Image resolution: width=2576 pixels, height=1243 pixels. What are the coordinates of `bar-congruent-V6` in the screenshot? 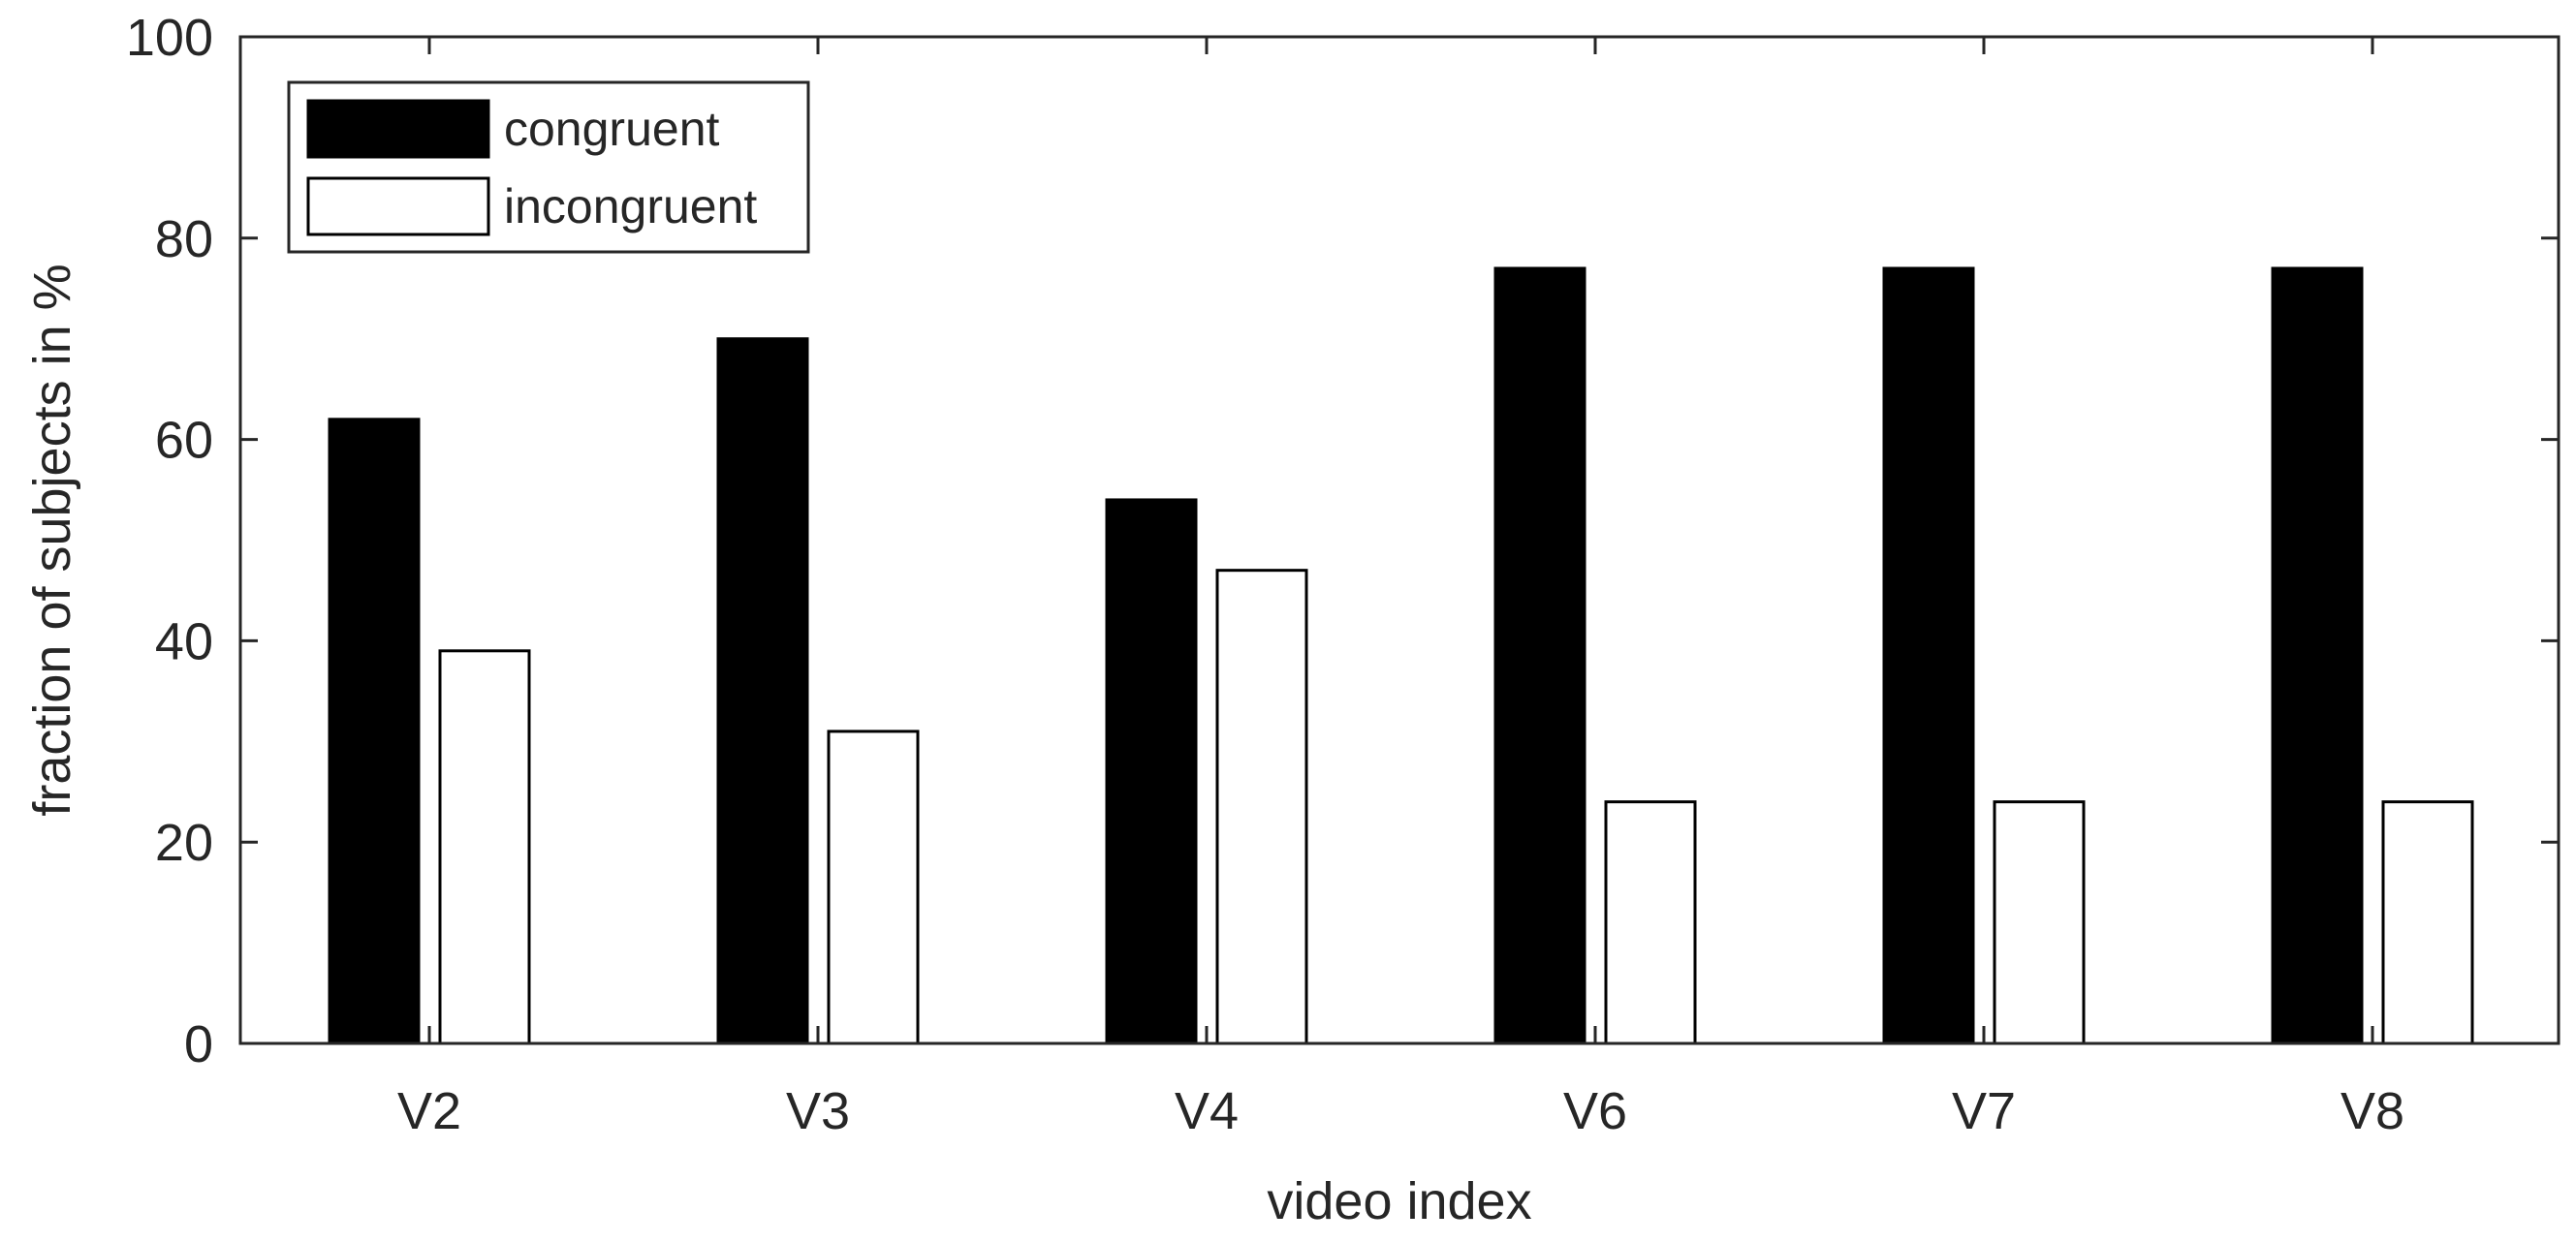 It's located at (1539, 656).